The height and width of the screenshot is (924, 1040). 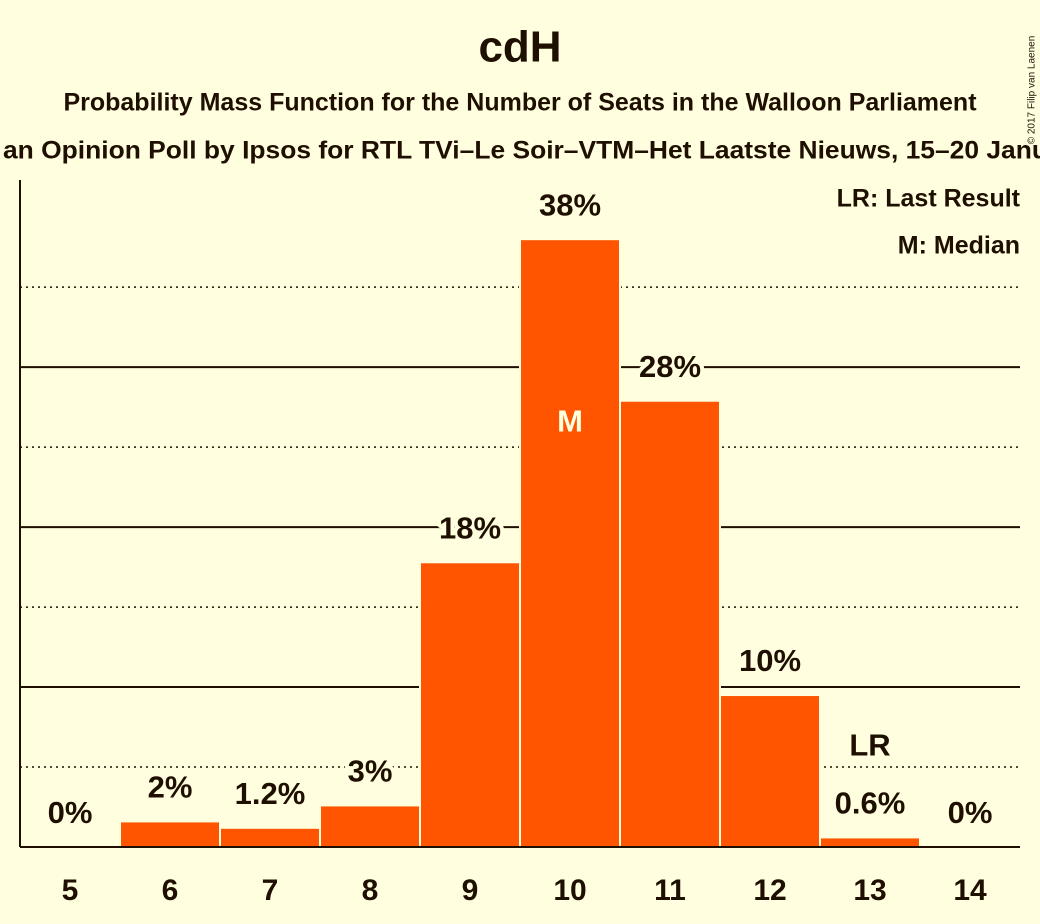 What do you see at coordinates (70, 890) in the screenshot?
I see `x-tick-label: 5` at bounding box center [70, 890].